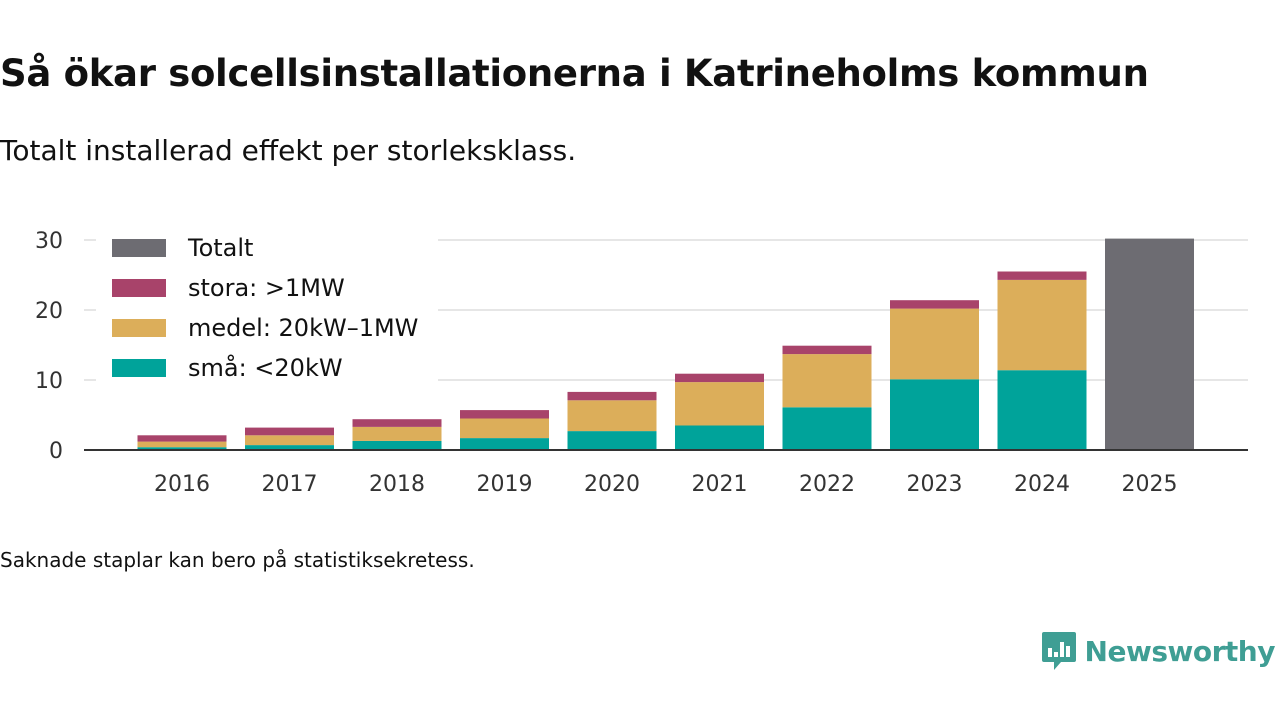 The image size is (1280, 720). Describe the element at coordinates (303, 328) in the screenshot. I see `legend-label-medel: medel: 20kW–1MW` at that location.